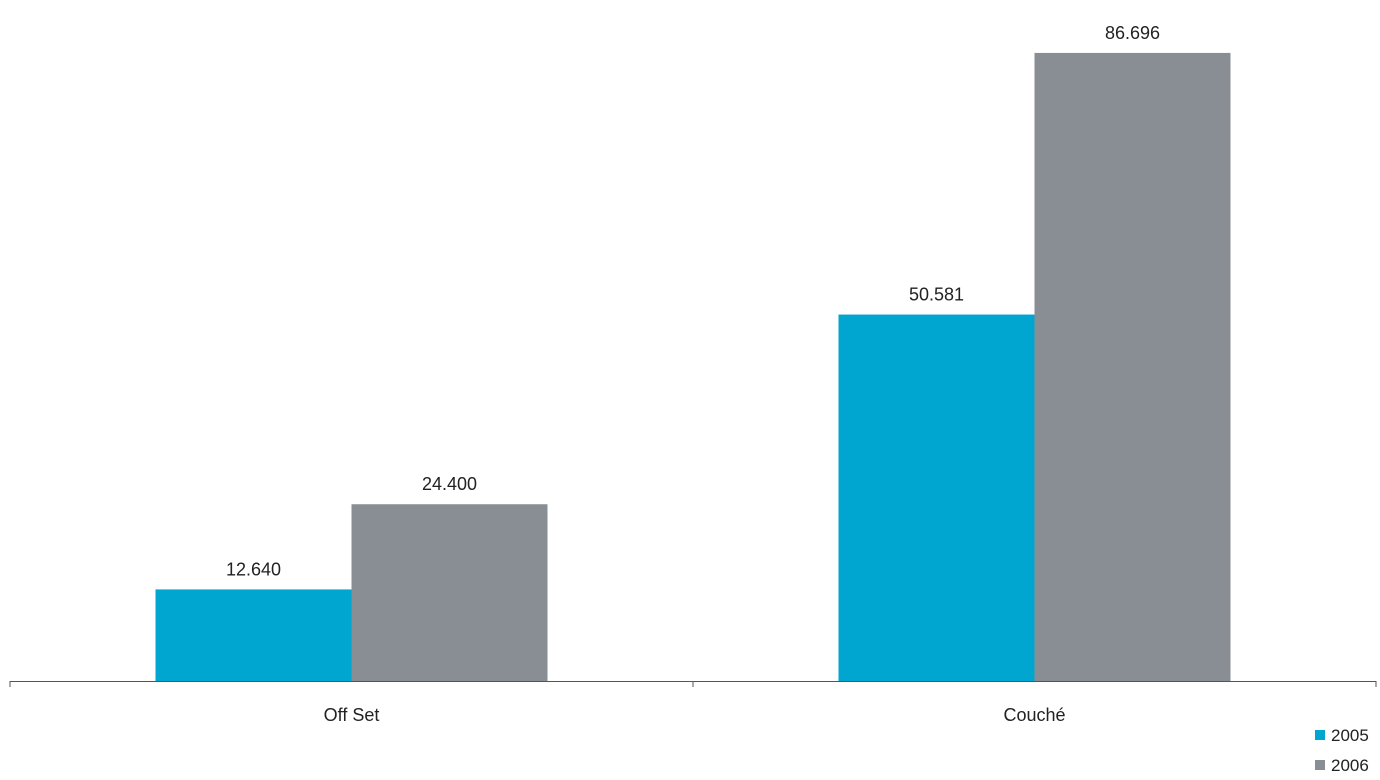  What do you see at coordinates (253, 569) in the screenshot?
I see `data-label: 12.640` at bounding box center [253, 569].